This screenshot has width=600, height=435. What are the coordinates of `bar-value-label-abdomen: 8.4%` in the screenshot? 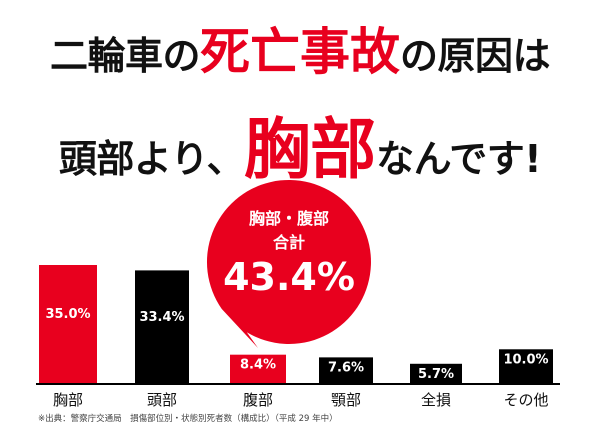 It's located at (258, 365).